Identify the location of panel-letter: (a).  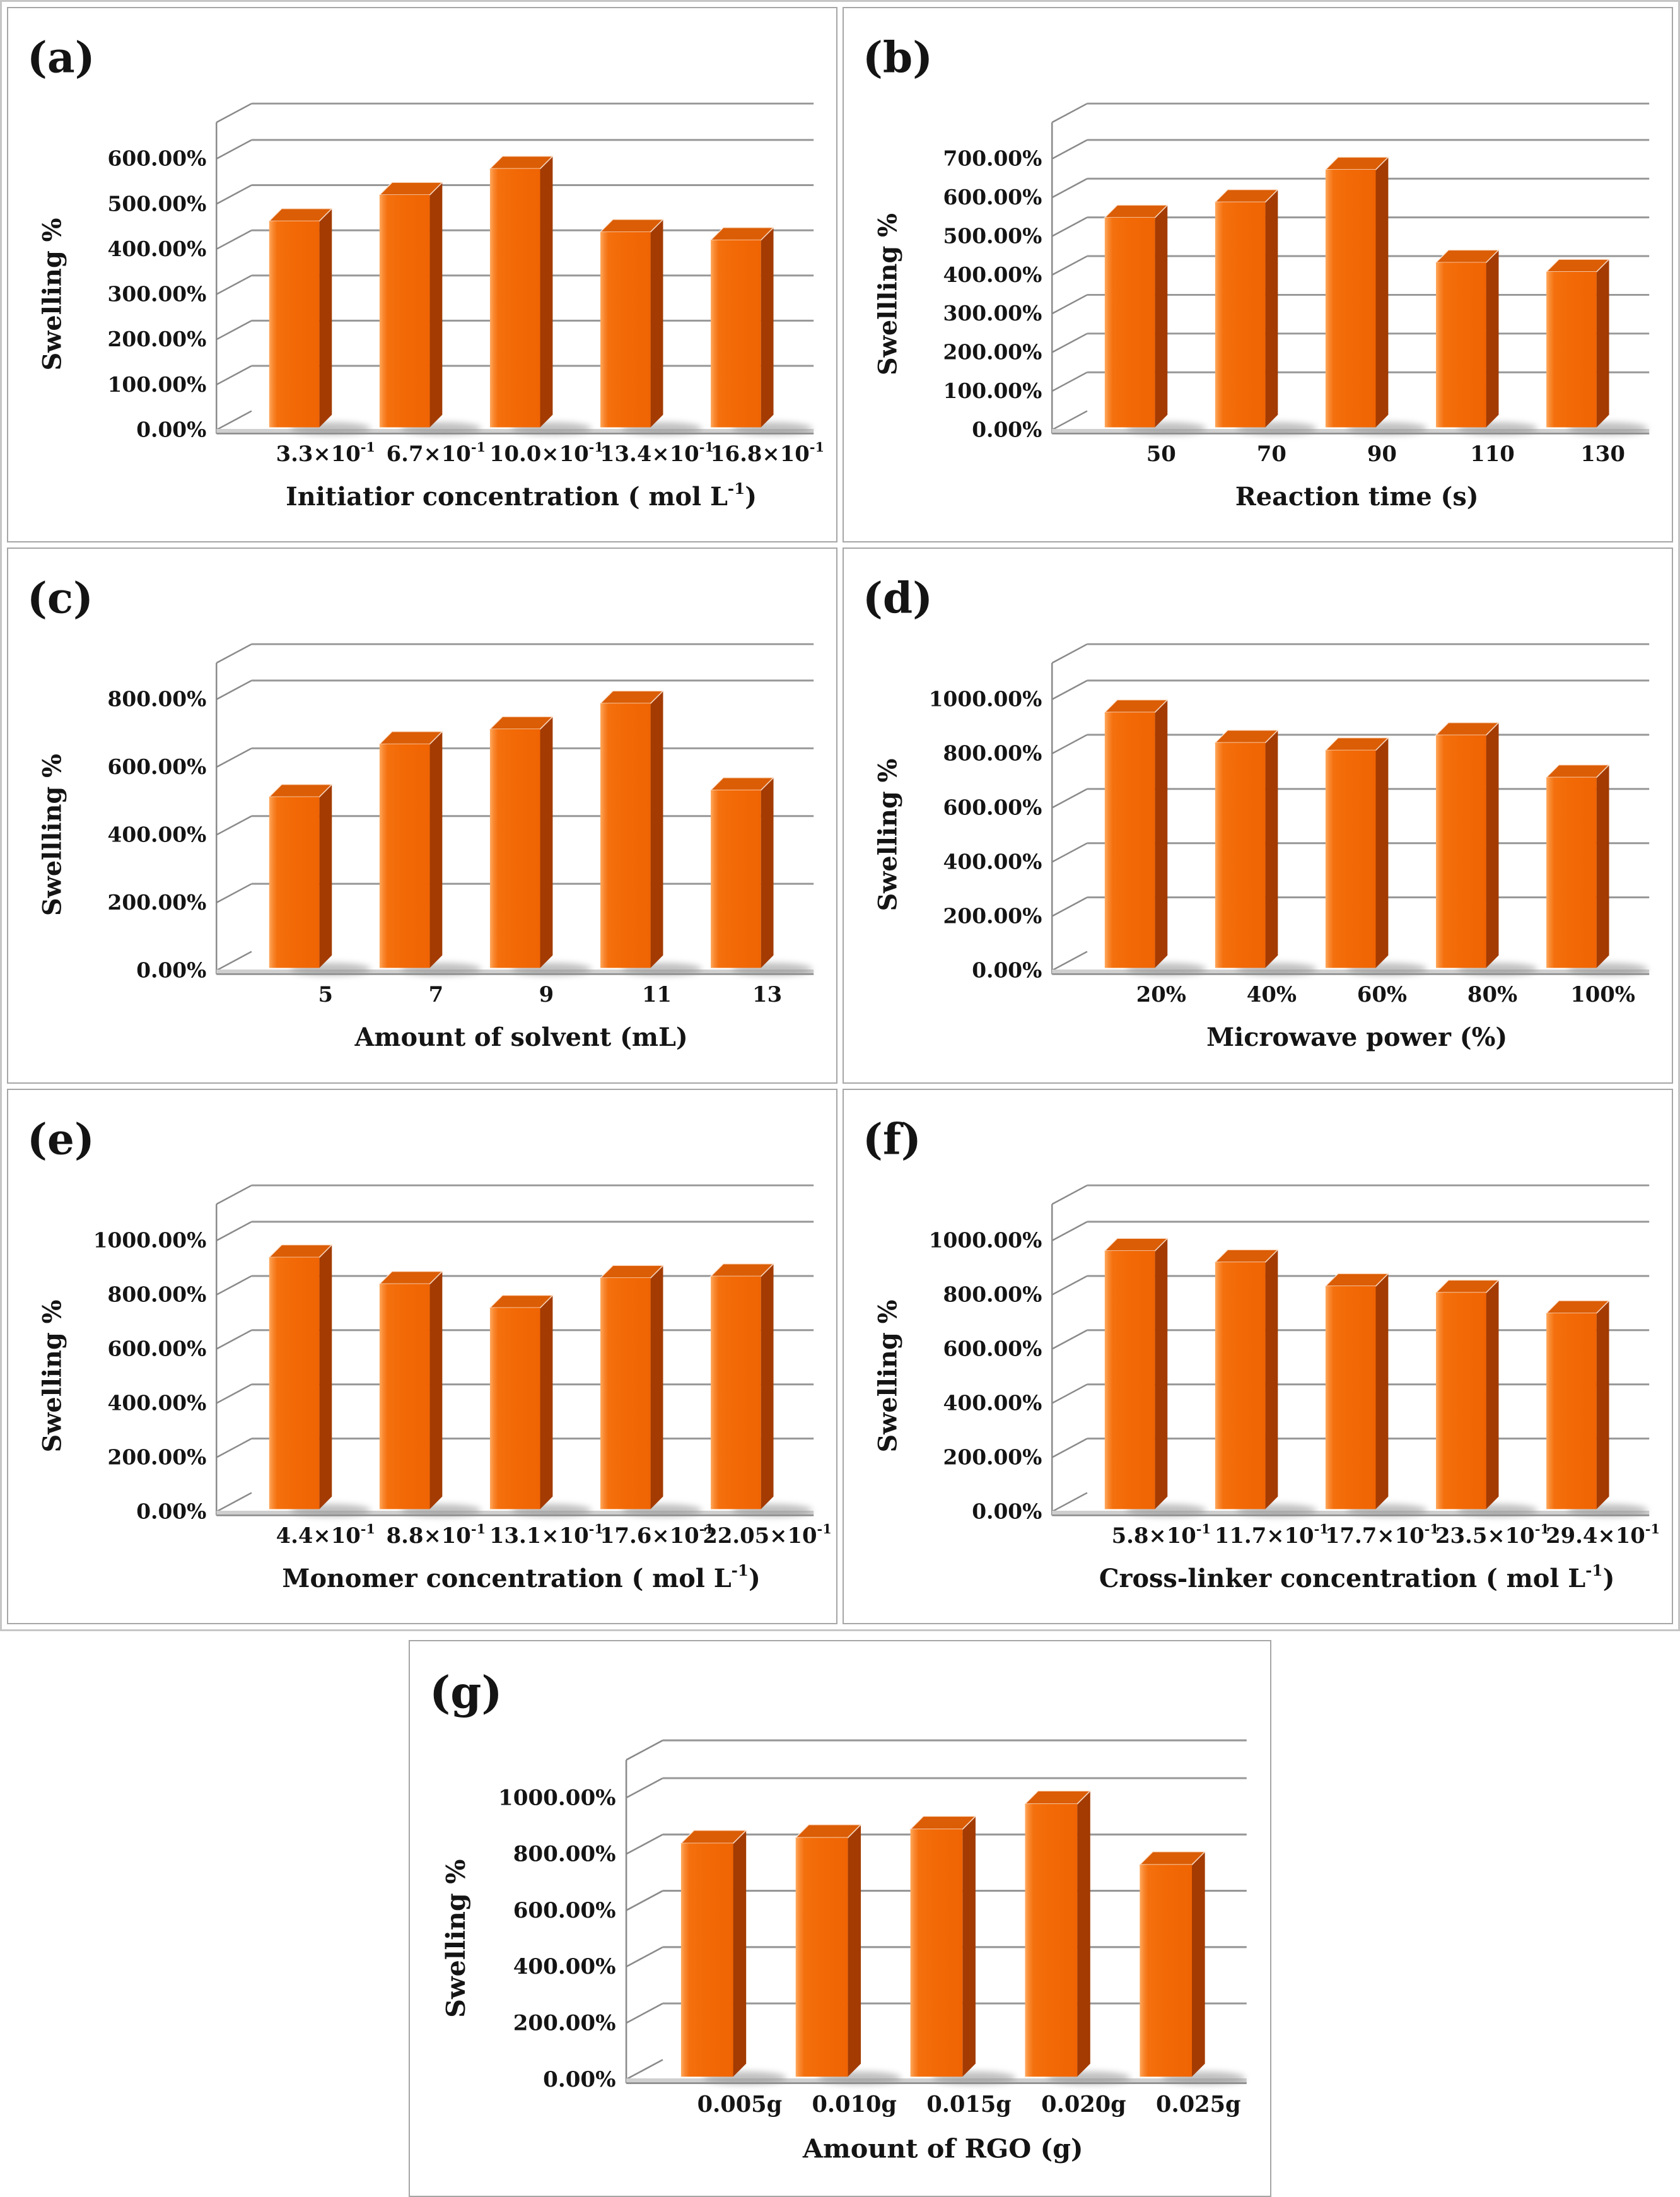
(61, 57).